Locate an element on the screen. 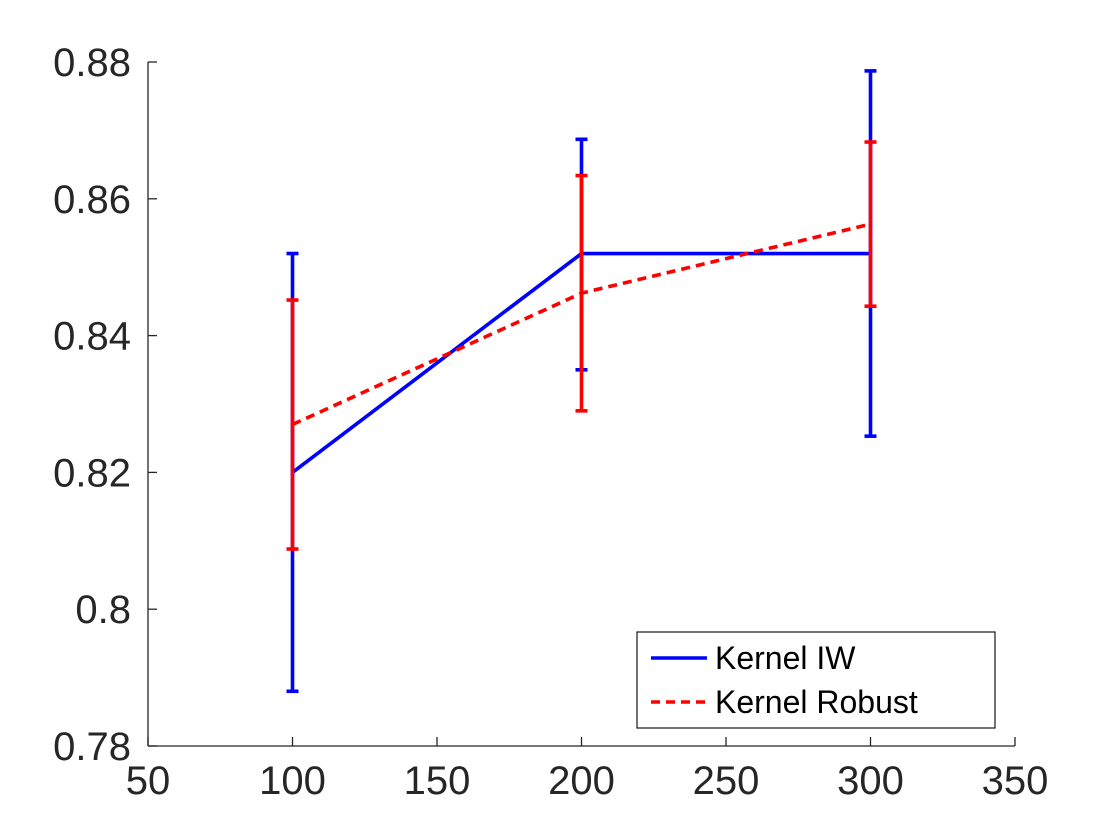  x-tick-label: 150 is located at coordinates (437, 781).